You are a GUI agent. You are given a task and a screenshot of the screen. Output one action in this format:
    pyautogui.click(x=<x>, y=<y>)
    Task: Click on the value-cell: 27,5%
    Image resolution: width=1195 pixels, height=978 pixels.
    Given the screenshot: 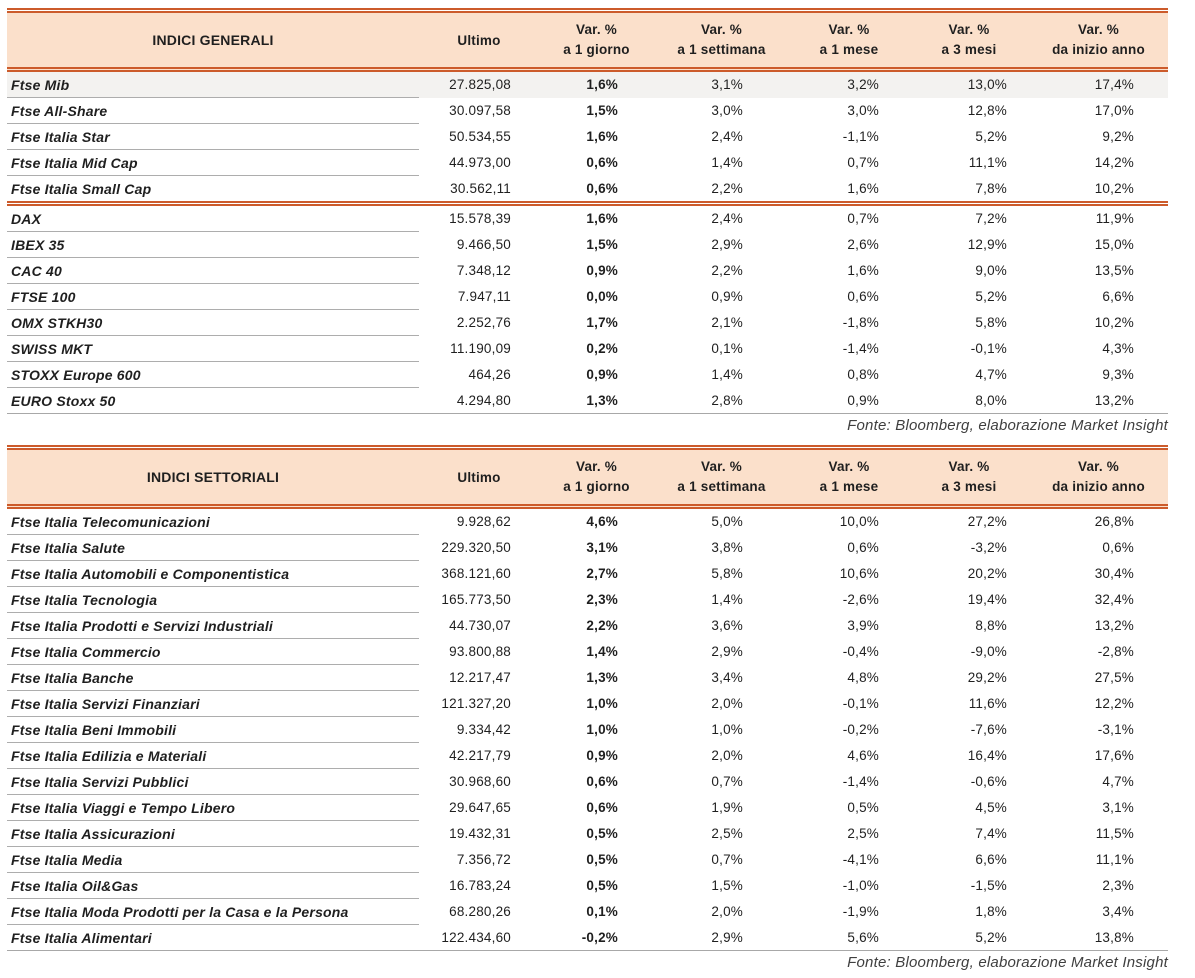 What is the action you would take?
    pyautogui.click(x=1114, y=677)
    